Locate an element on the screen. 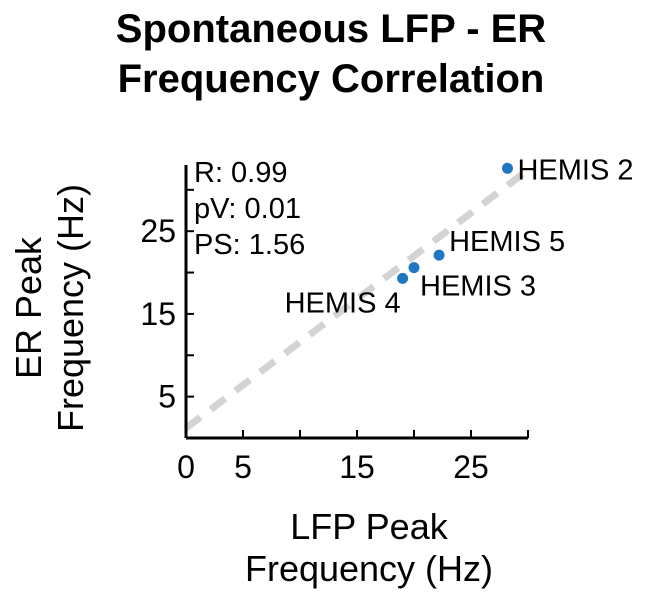 The width and height of the screenshot is (662, 598). point-label: HEMIS 5 is located at coordinates (507, 242).